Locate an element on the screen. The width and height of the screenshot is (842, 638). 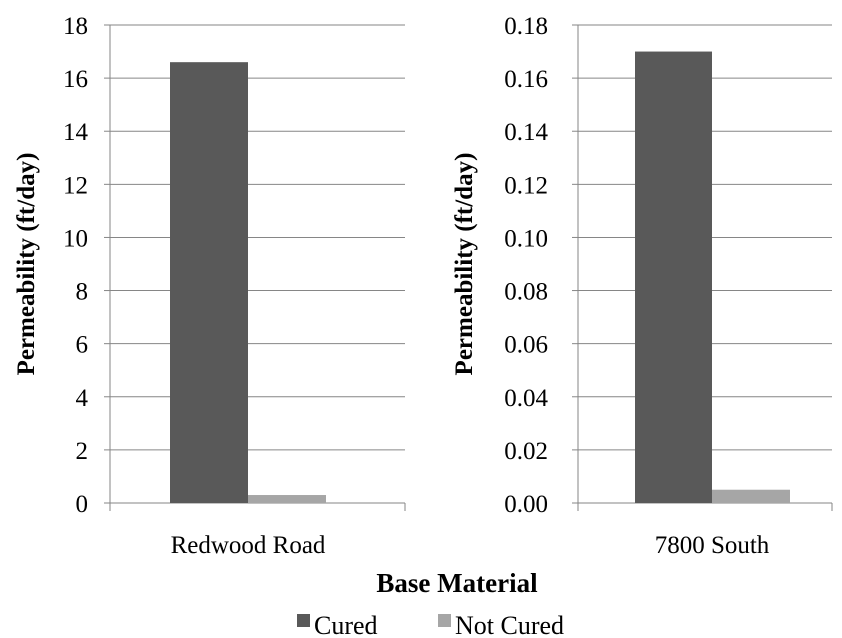
y-tick-label: 0.10 is located at coordinates (526, 238).